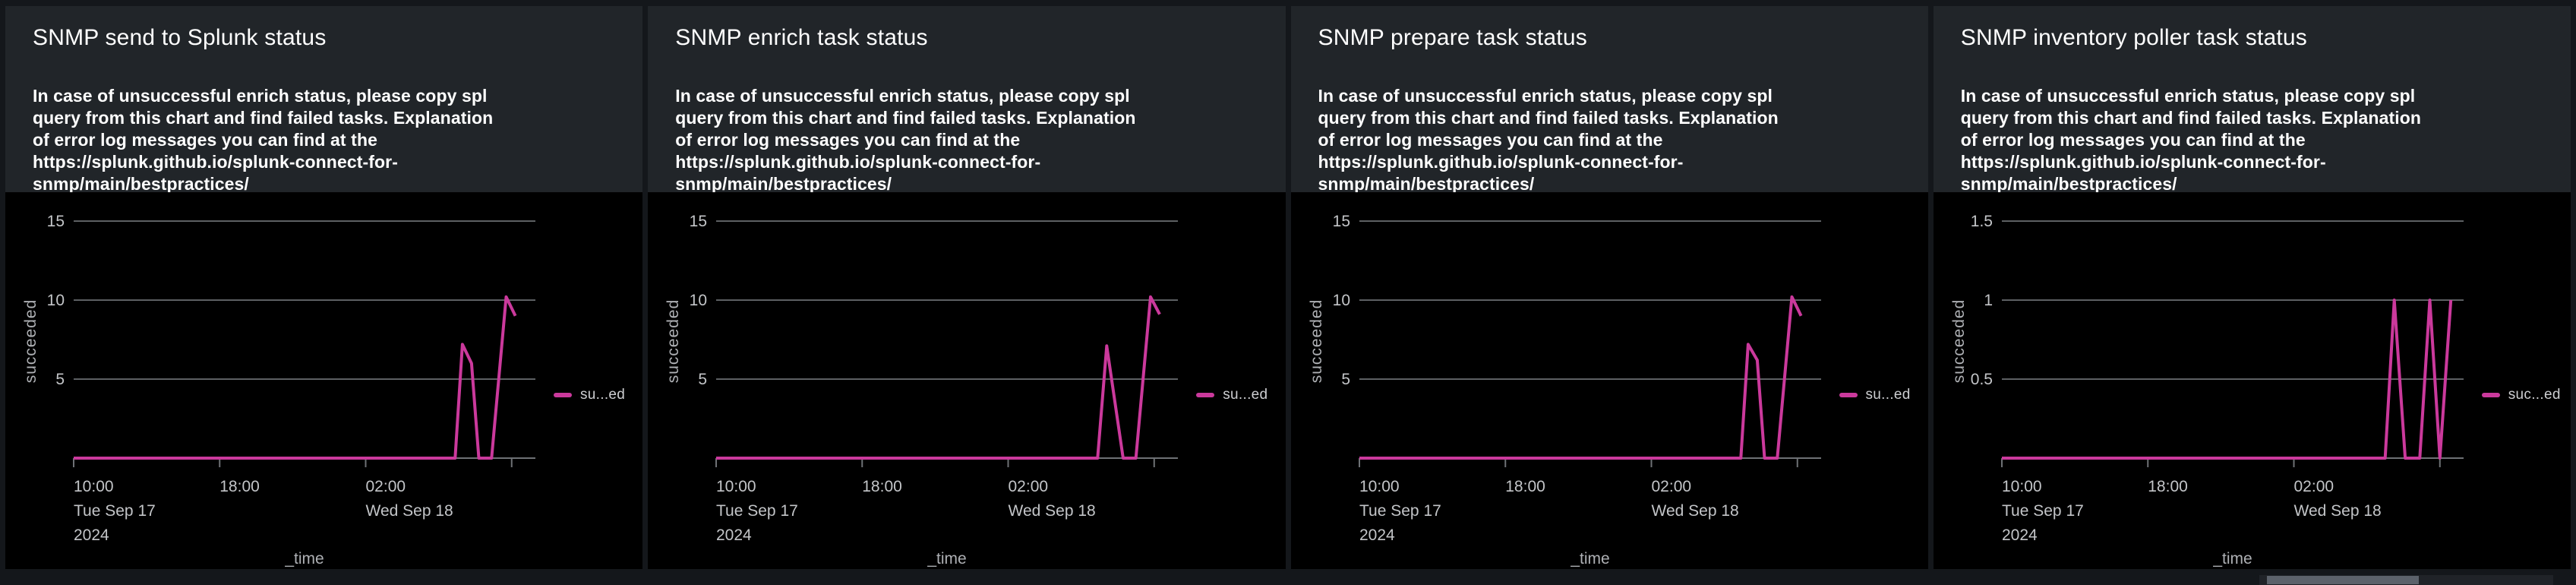 This screenshot has width=2576, height=585. I want to click on y-tick-label: 0.5, so click(1982, 379).